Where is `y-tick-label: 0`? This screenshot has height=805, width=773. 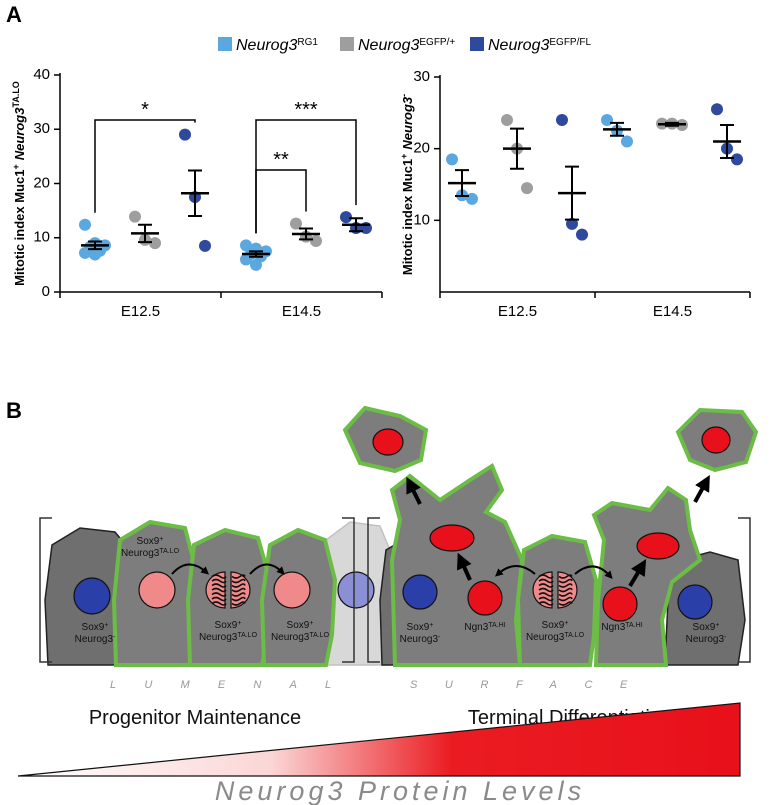 y-tick-label: 0 is located at coordinates (46, 291).